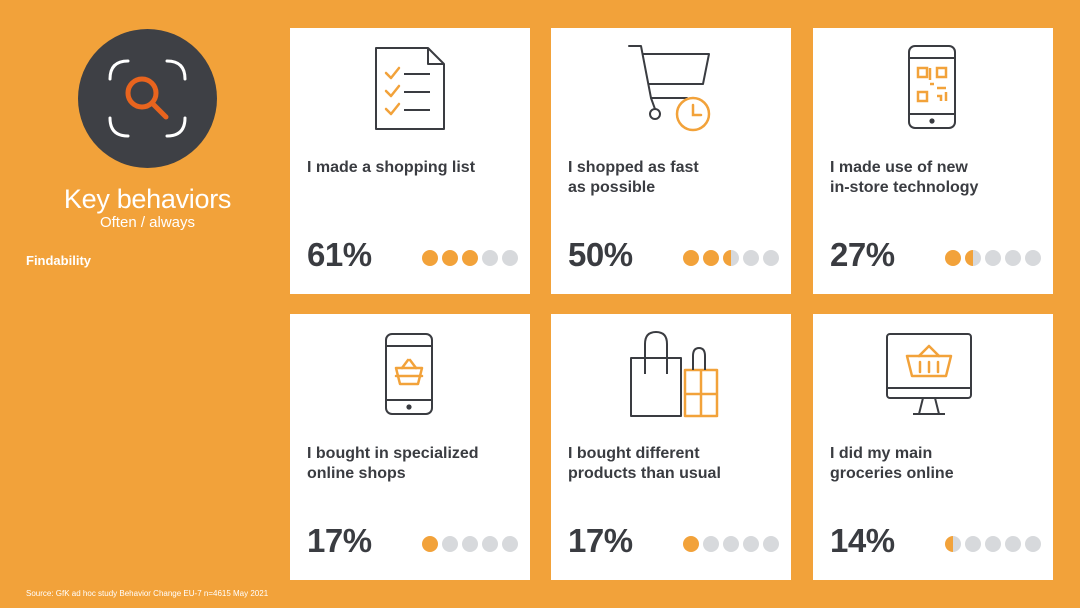 This screenshot has height=608, width=1080. Describe the element at coordinates (862, 254) in the screenshot. I see `card-percent: 27%` at that location.